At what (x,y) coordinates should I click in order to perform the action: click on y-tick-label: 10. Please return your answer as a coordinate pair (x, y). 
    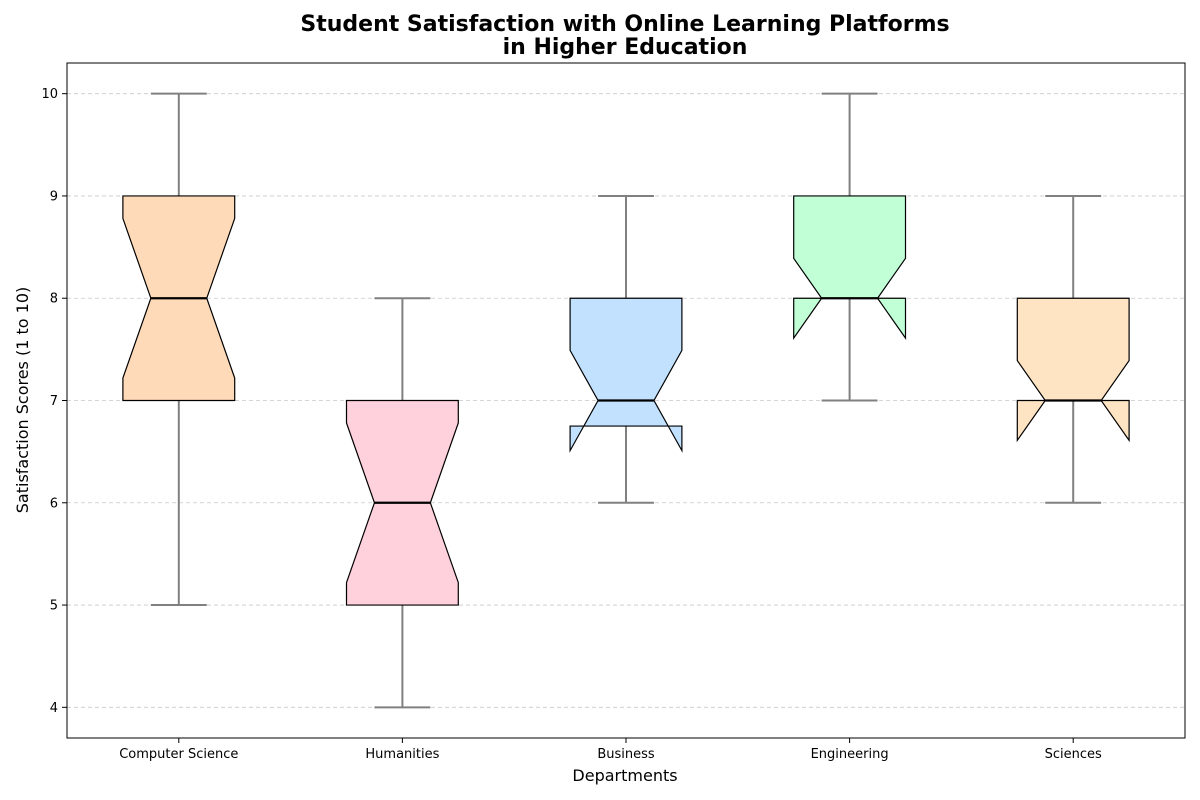
    Looking at the image, I should click on (49, 94).